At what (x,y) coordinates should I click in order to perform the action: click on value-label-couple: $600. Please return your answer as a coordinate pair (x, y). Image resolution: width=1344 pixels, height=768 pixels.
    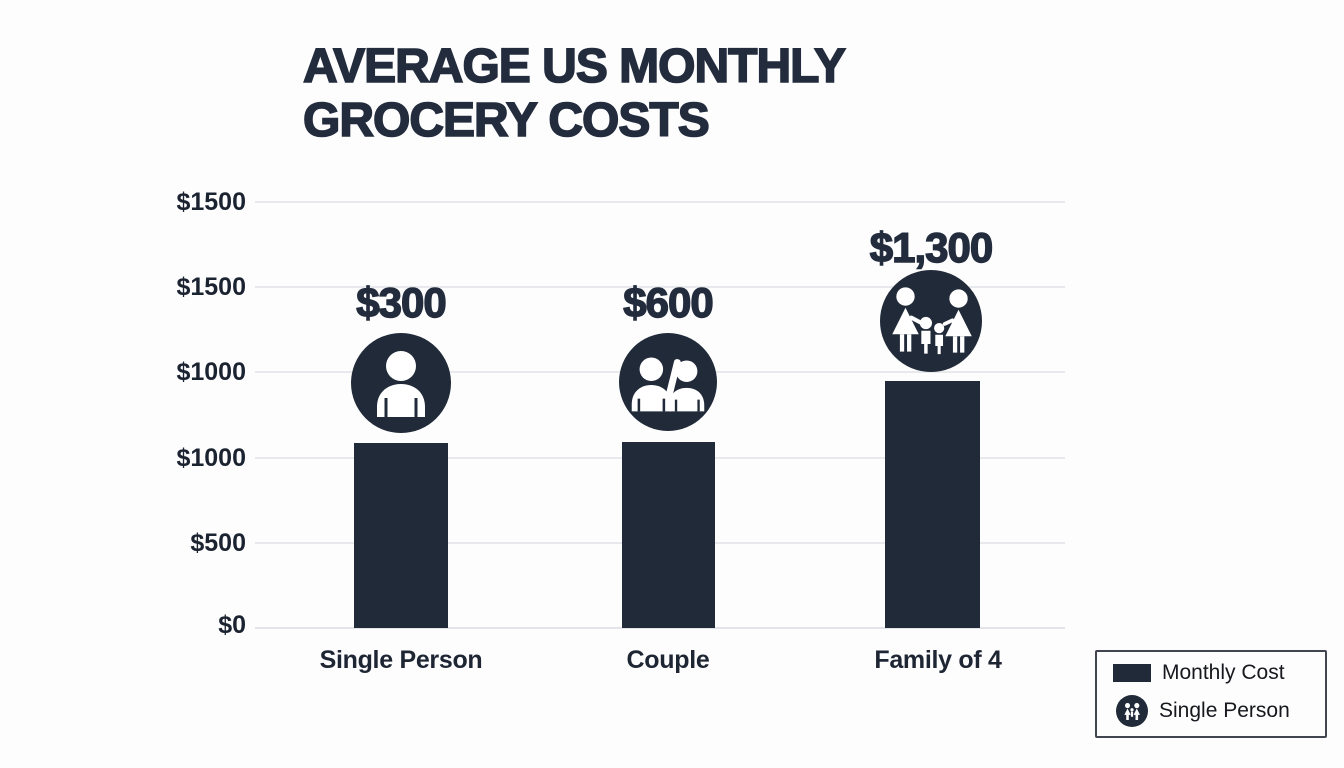
    Looking at the image, I should click on (669, 302).